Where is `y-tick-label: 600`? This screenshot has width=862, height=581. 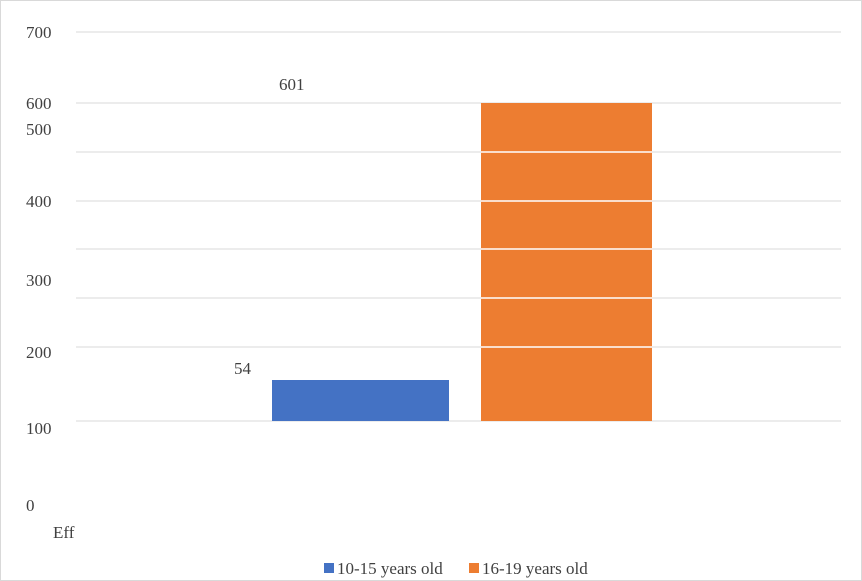 y-tick-label: 600 is located at coordinates (39, 103).